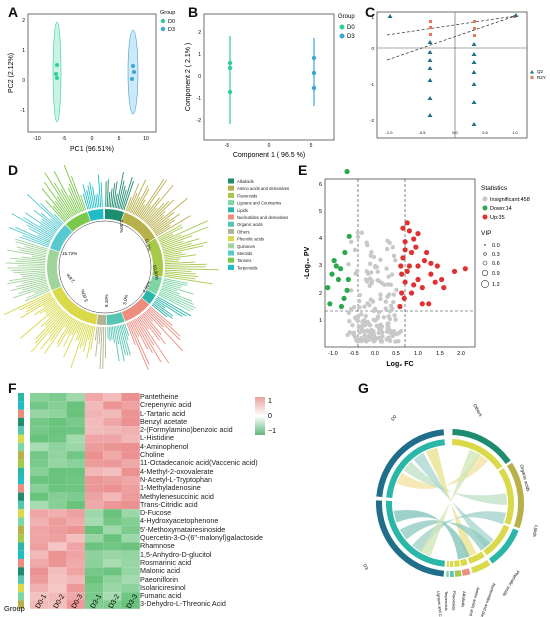 This screenshot has width=550, height=617. What do you see at coordinates (36, 139) in the screenshot?
I see `x-tick: -10` at bounding box center [36, 139].